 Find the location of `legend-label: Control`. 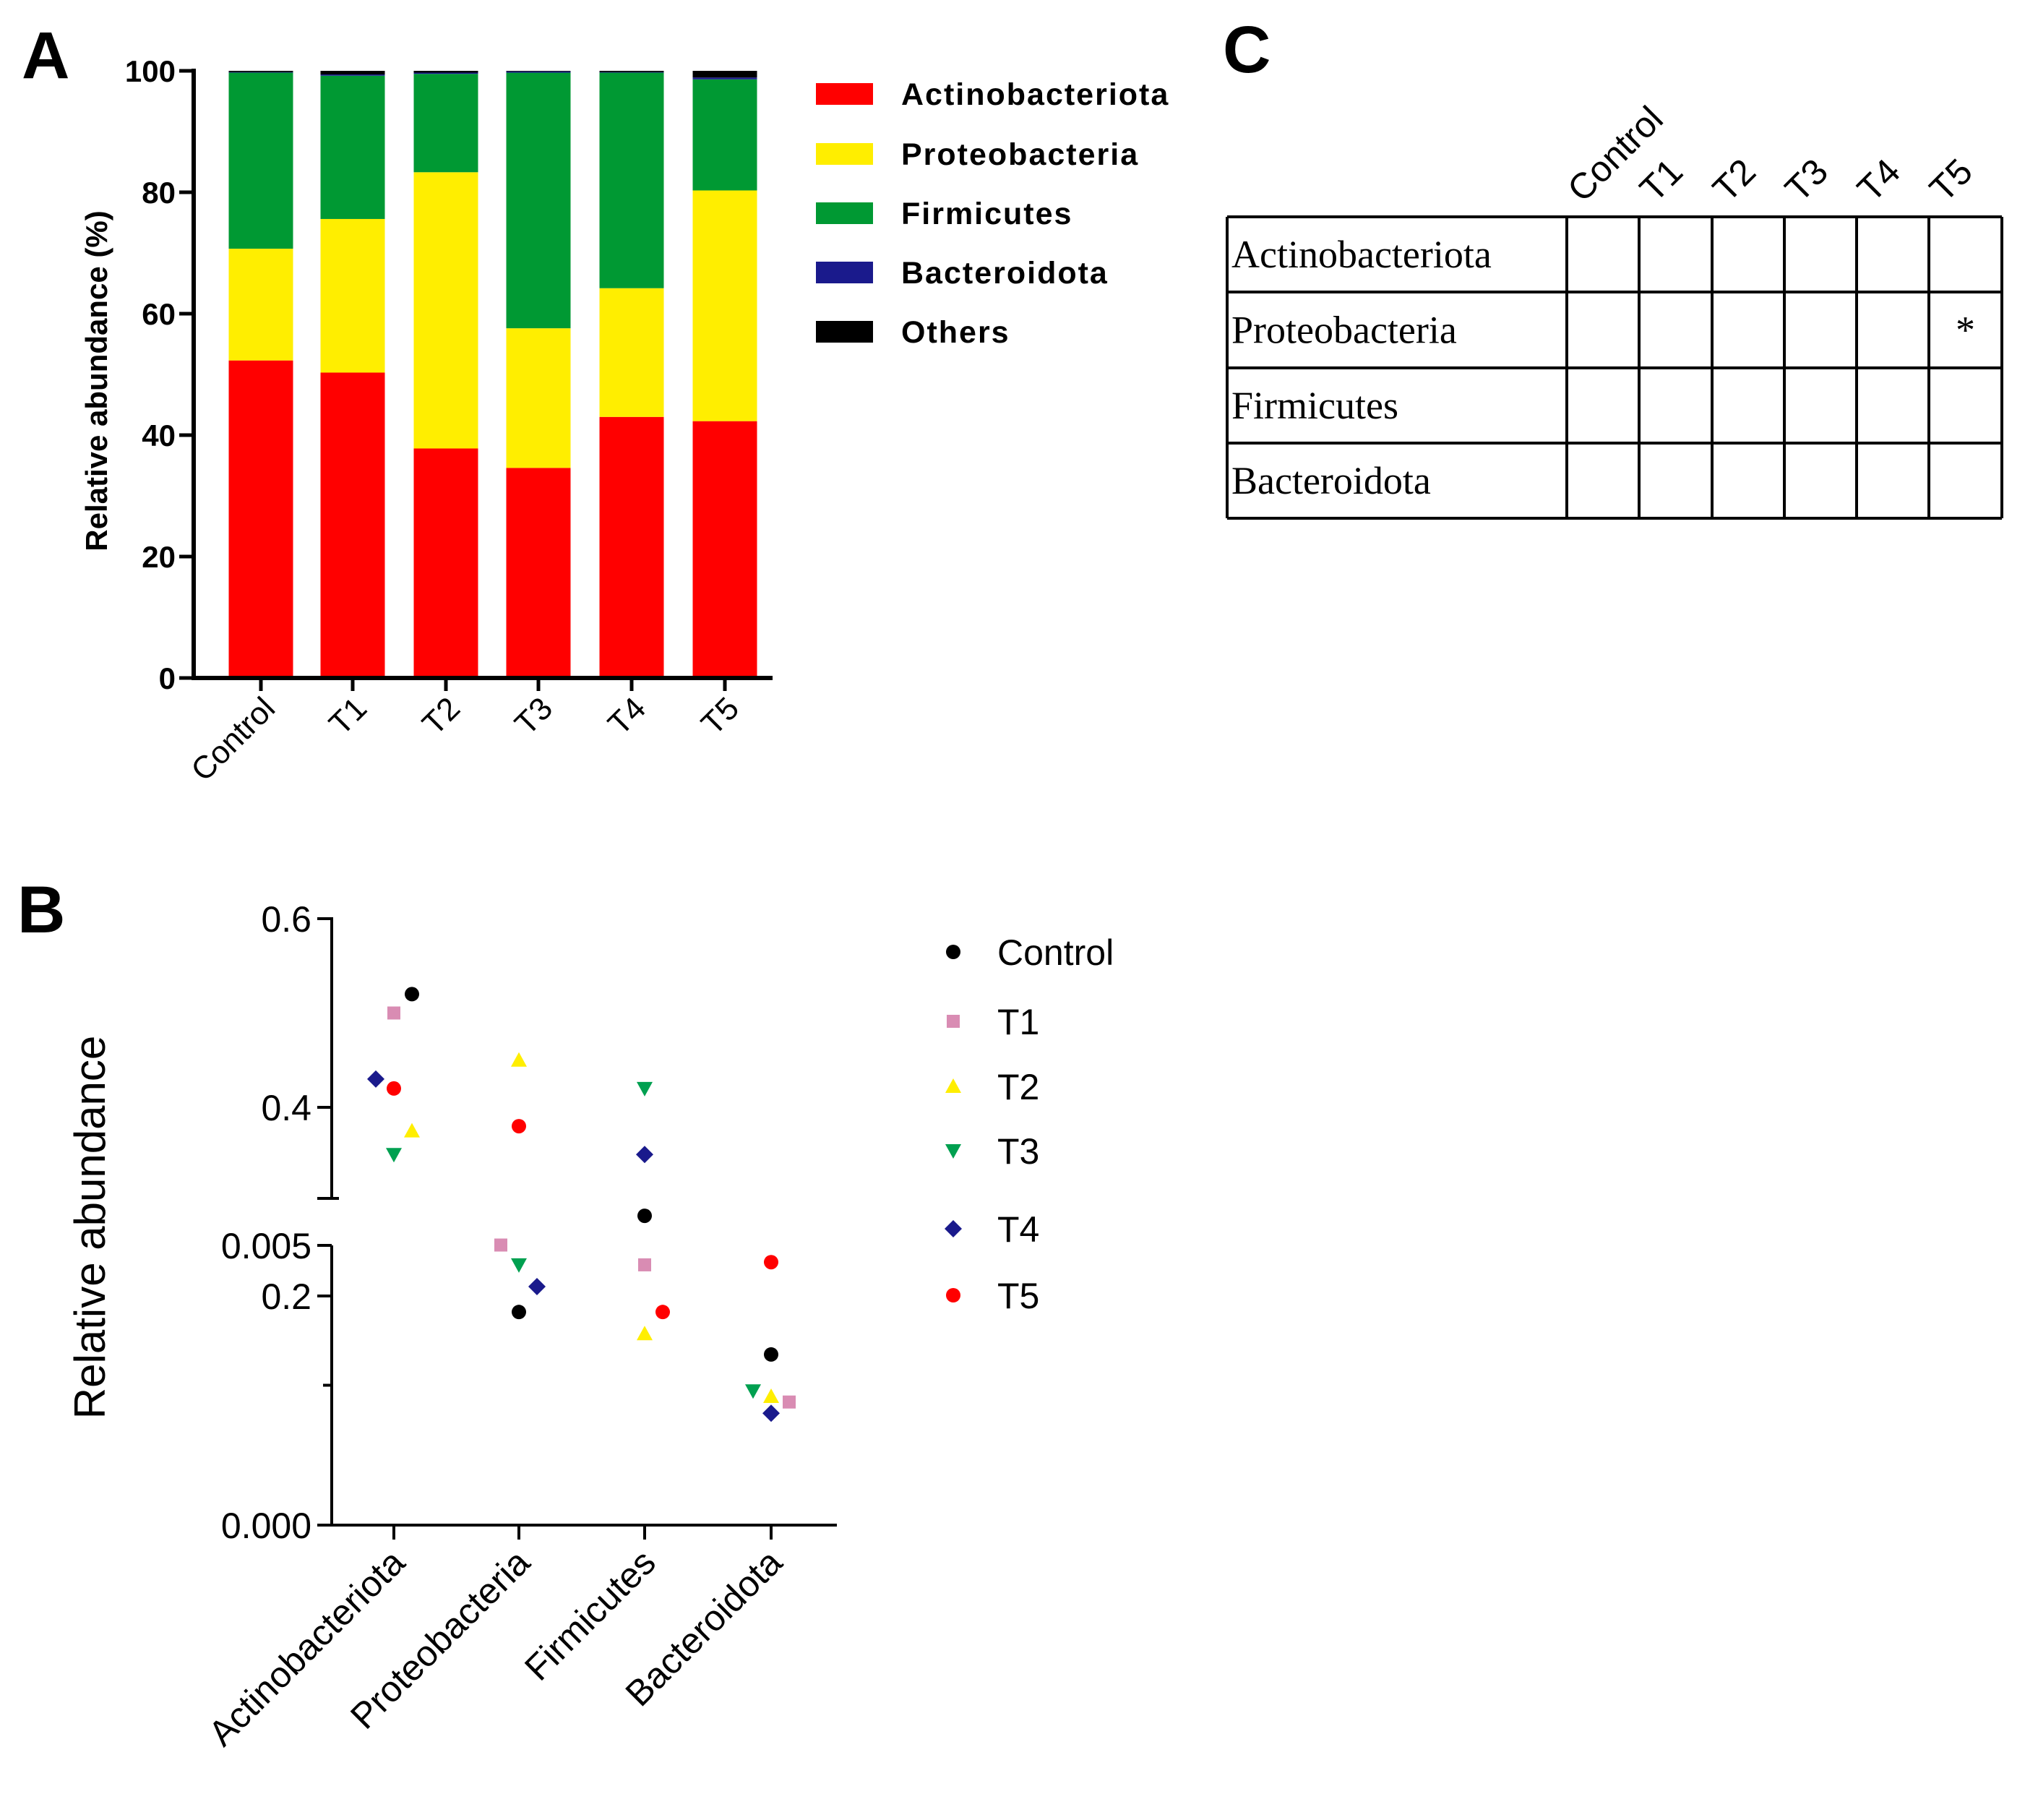

legend-label: Control is located at coordinates (1055, 952).